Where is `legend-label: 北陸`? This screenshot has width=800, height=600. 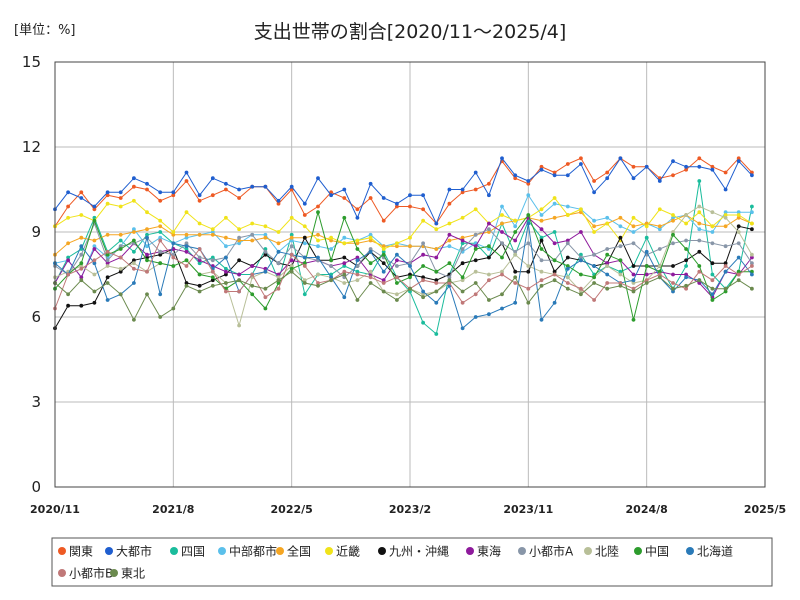 legend-label: 北陸 is located at coordinates (607, 552).